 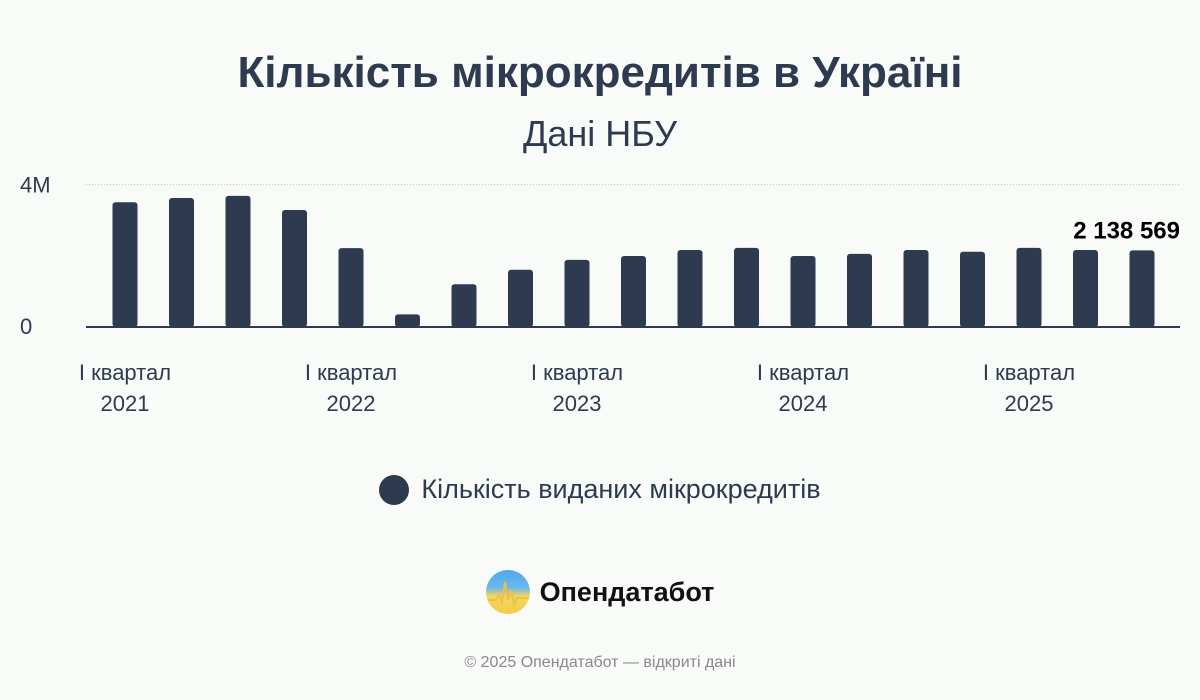 I want to click on x-tick-label: 2024, so click(x=803, y=403).